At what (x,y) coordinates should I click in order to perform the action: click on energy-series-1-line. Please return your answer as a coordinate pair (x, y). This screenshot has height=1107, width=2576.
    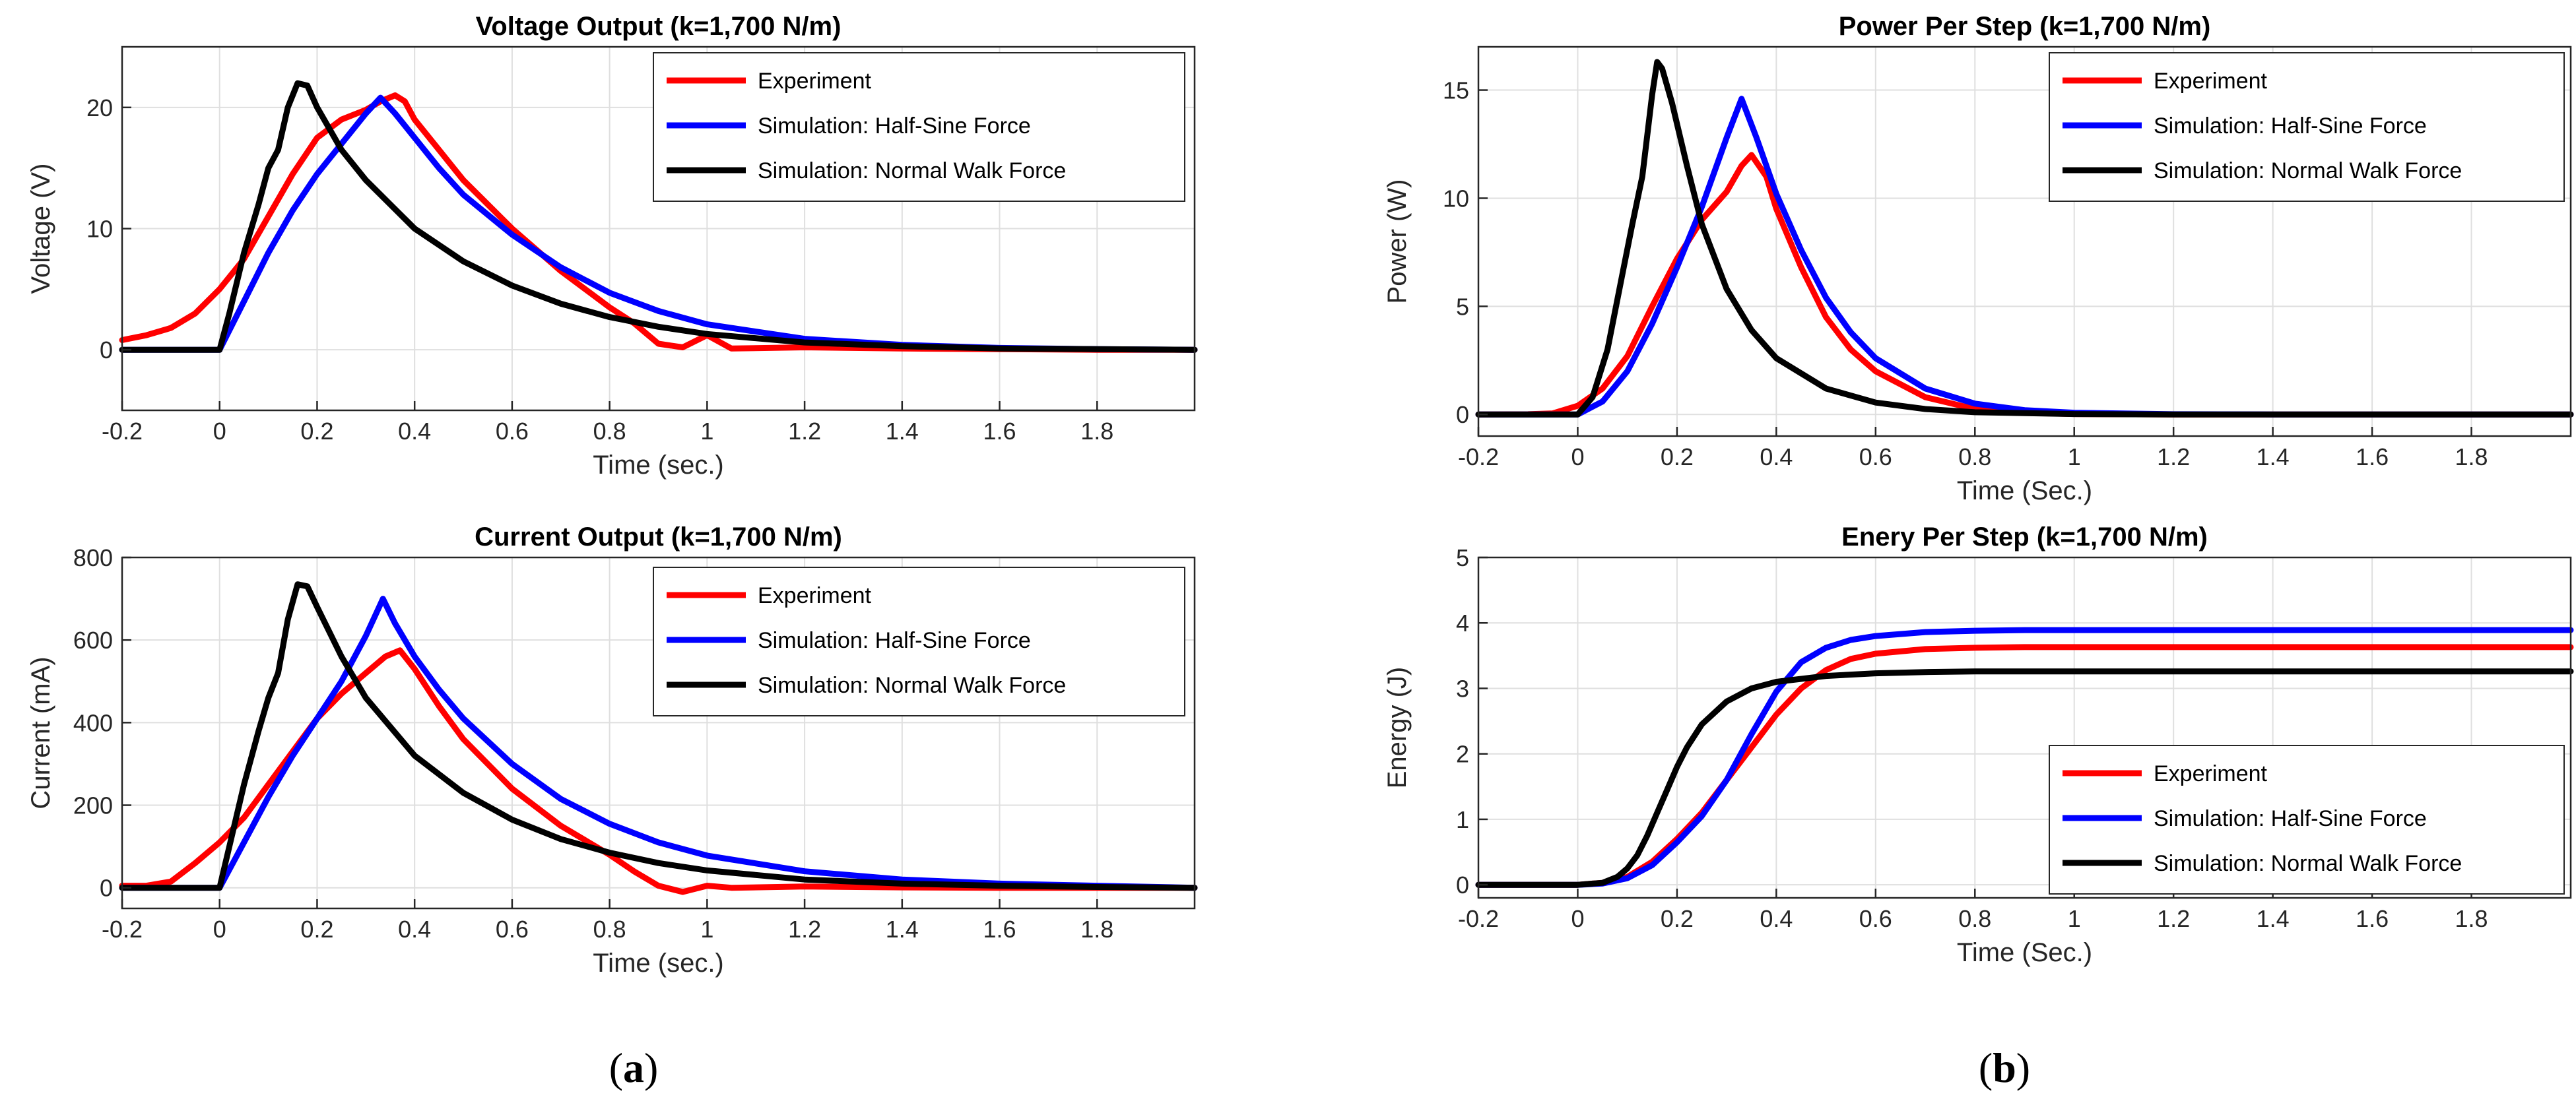
    Looking at the image, I should click on (2024, 757).